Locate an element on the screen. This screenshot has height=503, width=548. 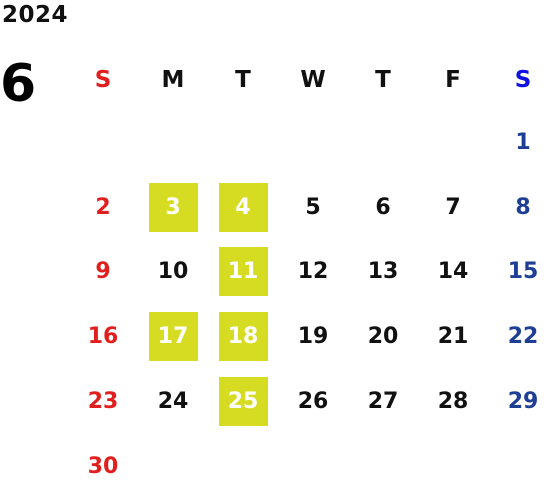
day-cell: 8 is located at coordinates (518, 207).